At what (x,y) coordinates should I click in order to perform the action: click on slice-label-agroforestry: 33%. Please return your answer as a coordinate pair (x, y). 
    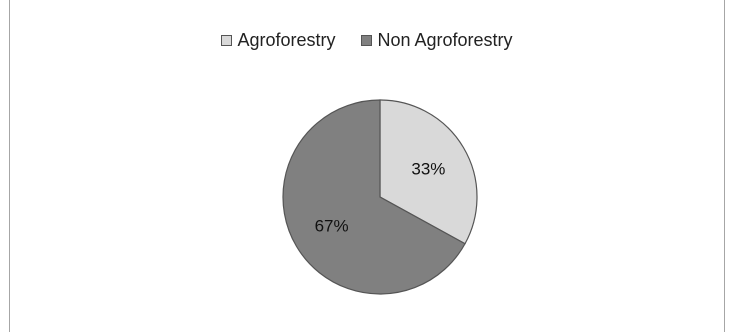
    Looking at the image, I should click on (428, 168).